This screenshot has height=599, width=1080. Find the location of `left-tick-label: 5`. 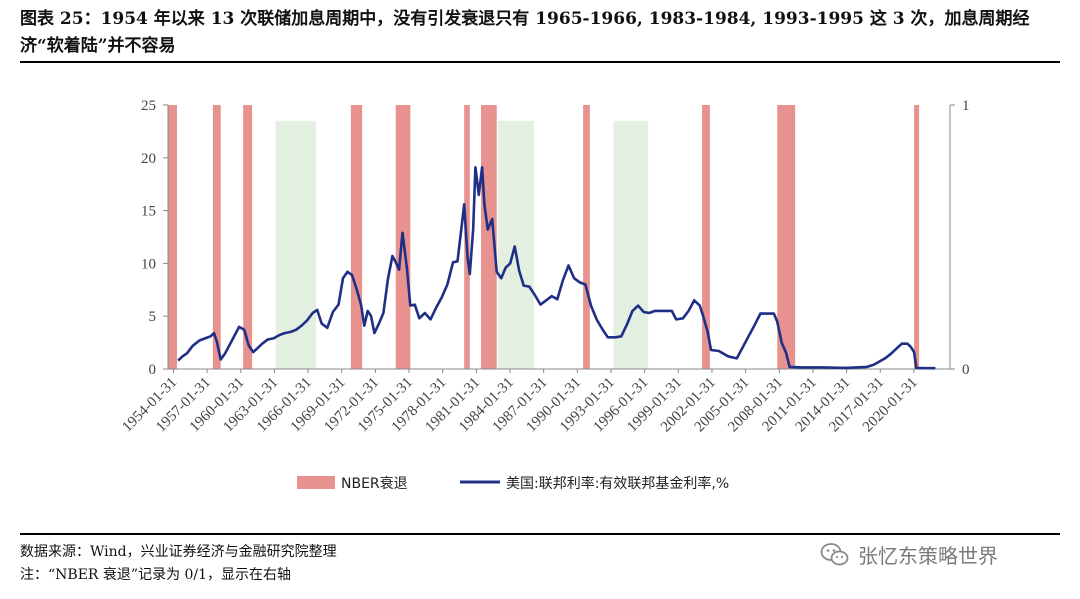

left-tick-label: 5 is located at coordinates (153, 317).